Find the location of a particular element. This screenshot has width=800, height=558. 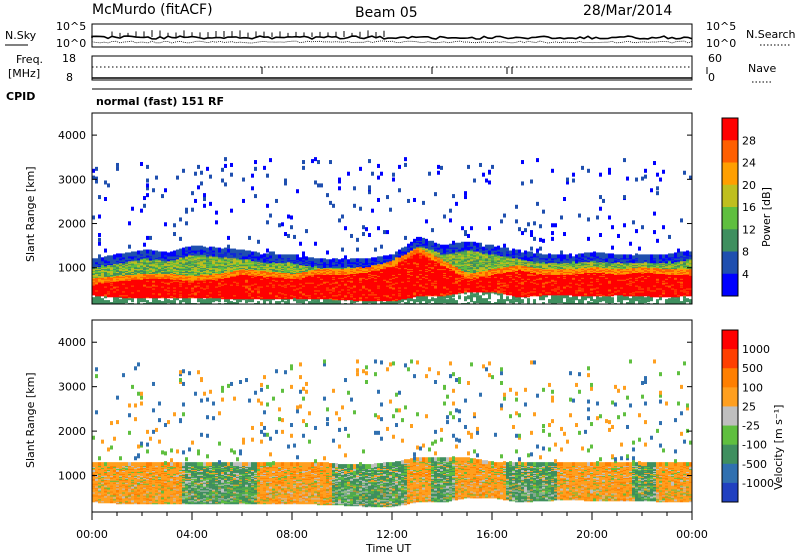

nave-tick-top: 60 is located at coordinates (715, 58).